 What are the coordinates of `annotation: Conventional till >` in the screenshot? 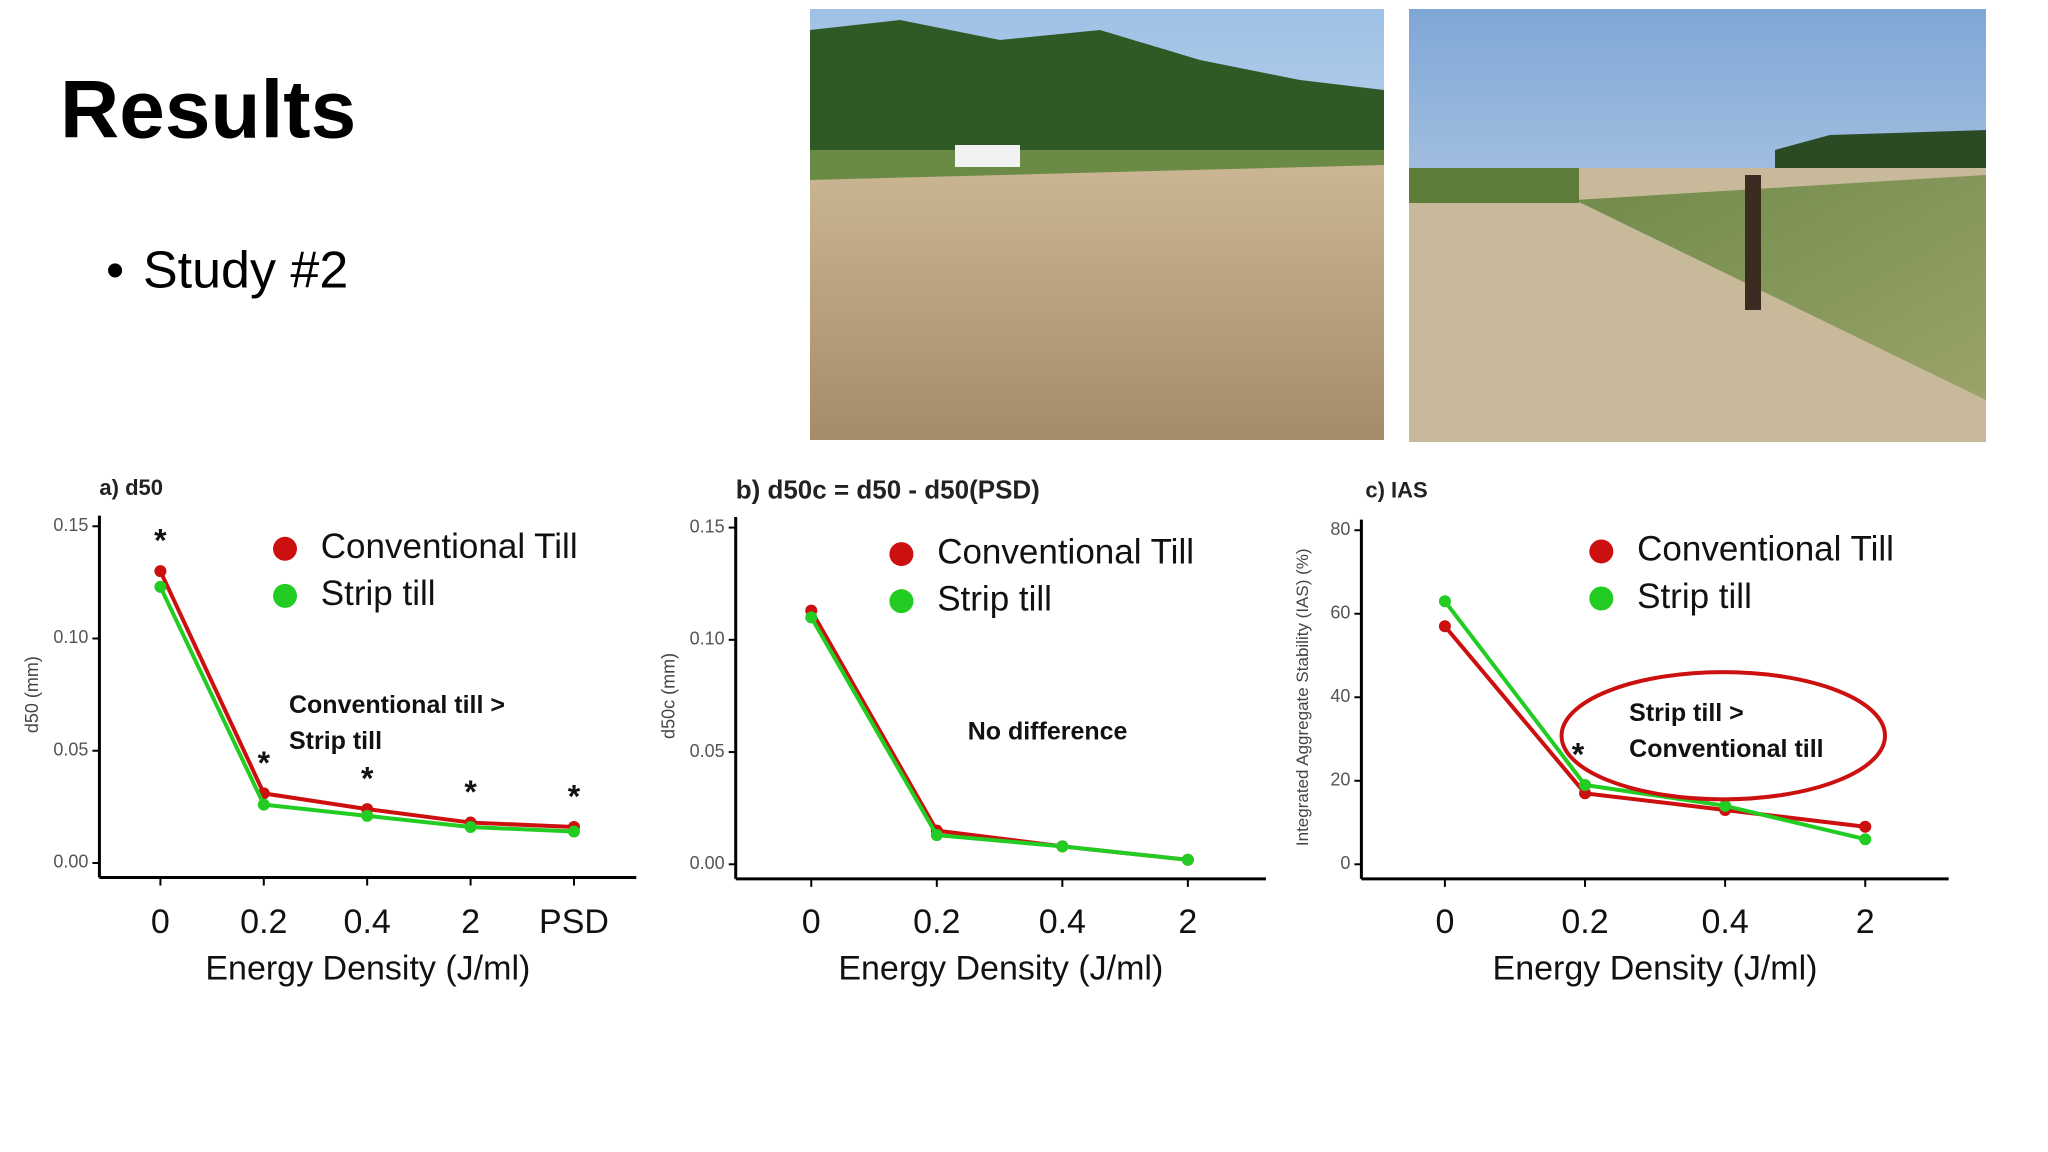 It's located at (397, 705).